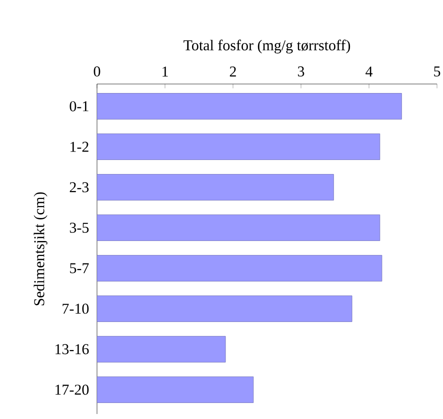 The image size is (443, 419). I want to click on y-axis-title: Sedimentsjikt (cm), so click(41, 249).